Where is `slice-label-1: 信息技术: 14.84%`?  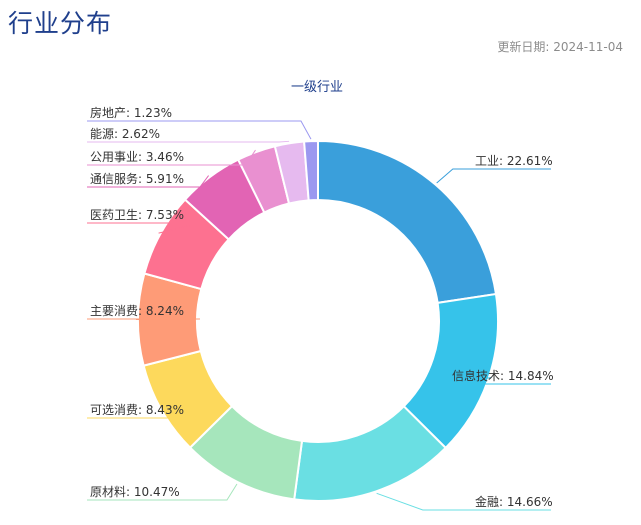
slice-label-1: 信息技术: 14.84% is located at coordinates (503, 375).